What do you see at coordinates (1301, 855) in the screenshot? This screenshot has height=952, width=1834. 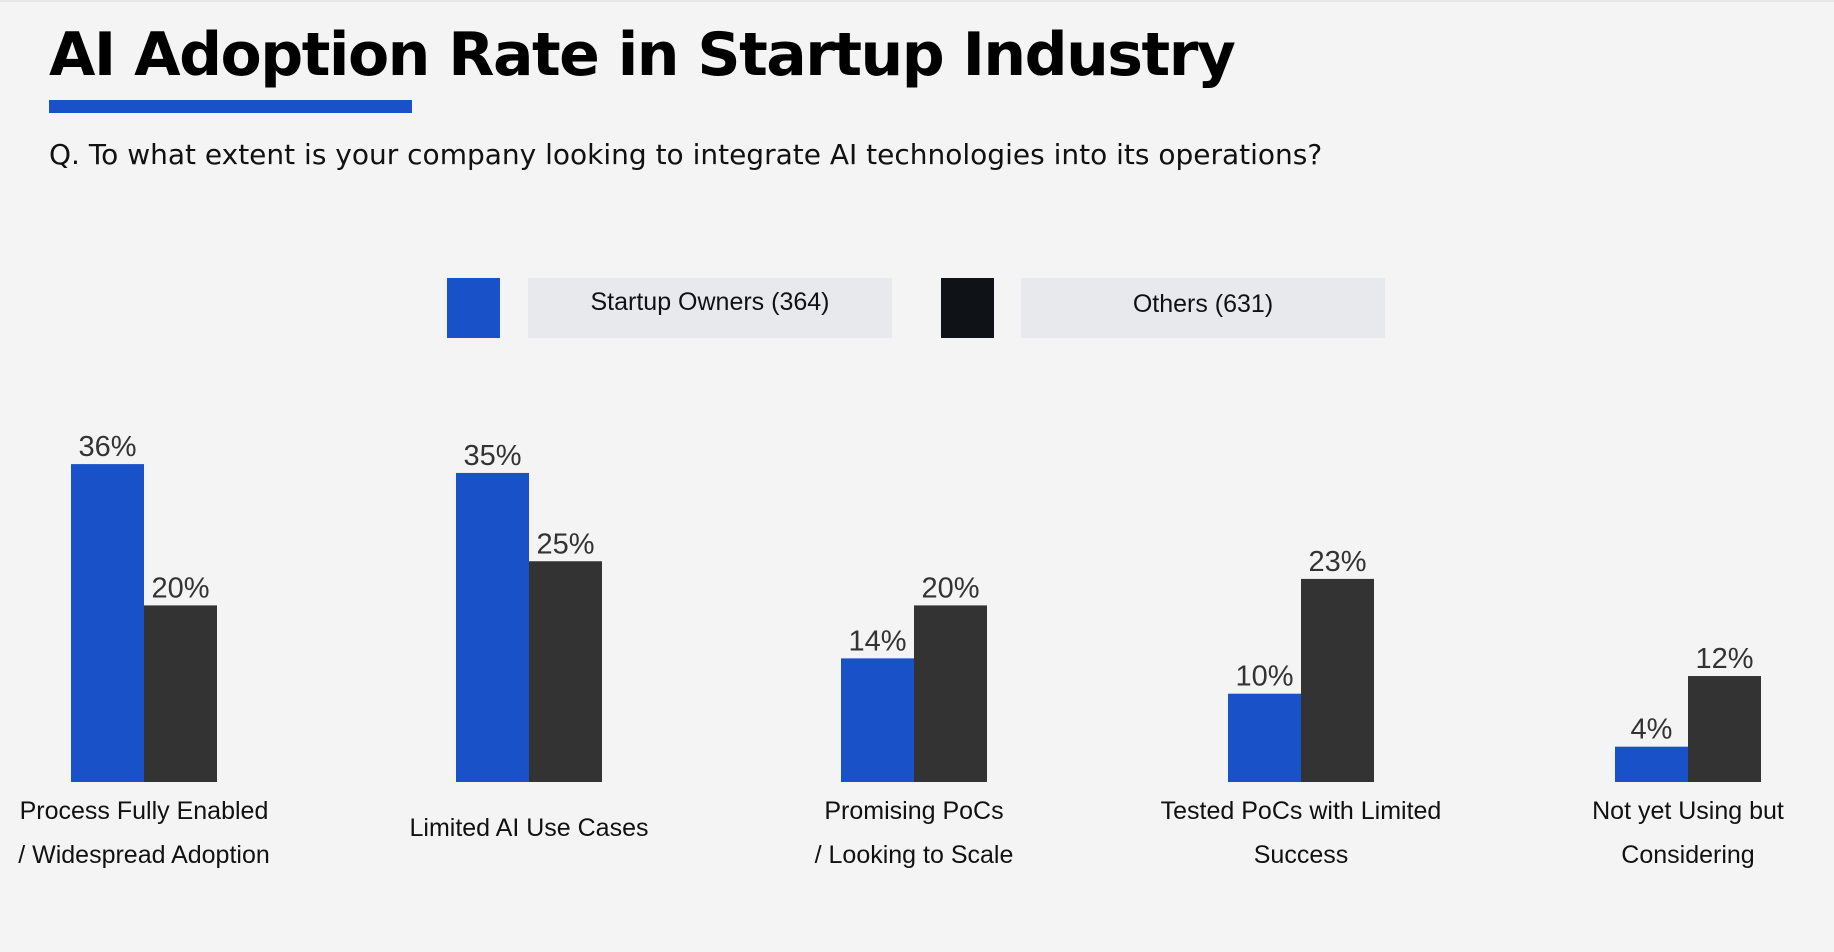 I see `category-label-line: Success` at bounding box center [1301, 855].